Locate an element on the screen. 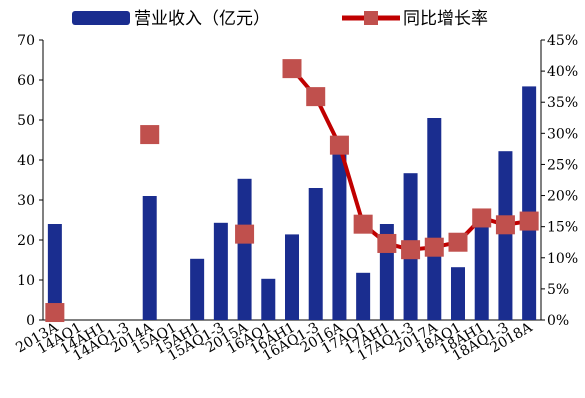 The height and width of the screenshot is (398, 585). right-tick-label: 25% is located at coordinates (562, 165).